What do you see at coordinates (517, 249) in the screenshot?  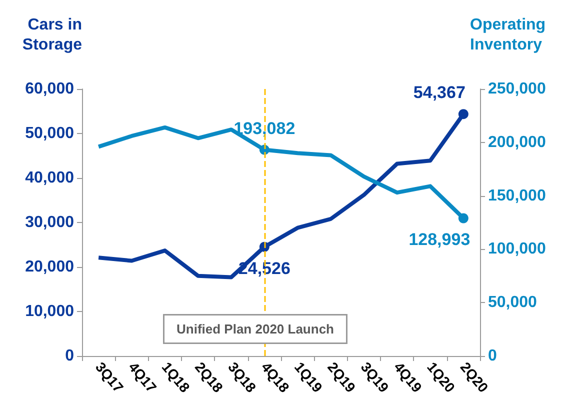 I see `y2-tick-label: 100,000` at bounding box center [517, 249].